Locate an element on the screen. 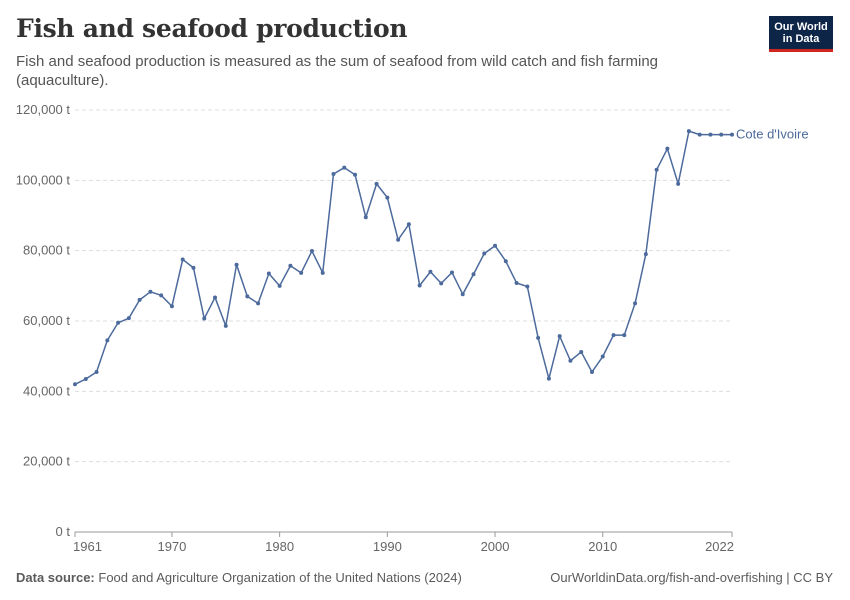 This screenshot has height=600, width=850. x-tick-label: 1980 is located at coordinates (279, 546).